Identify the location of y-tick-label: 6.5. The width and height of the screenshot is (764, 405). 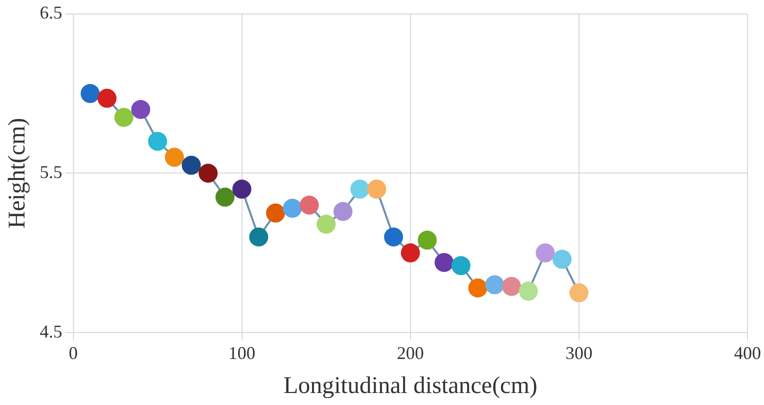
(51, 12).